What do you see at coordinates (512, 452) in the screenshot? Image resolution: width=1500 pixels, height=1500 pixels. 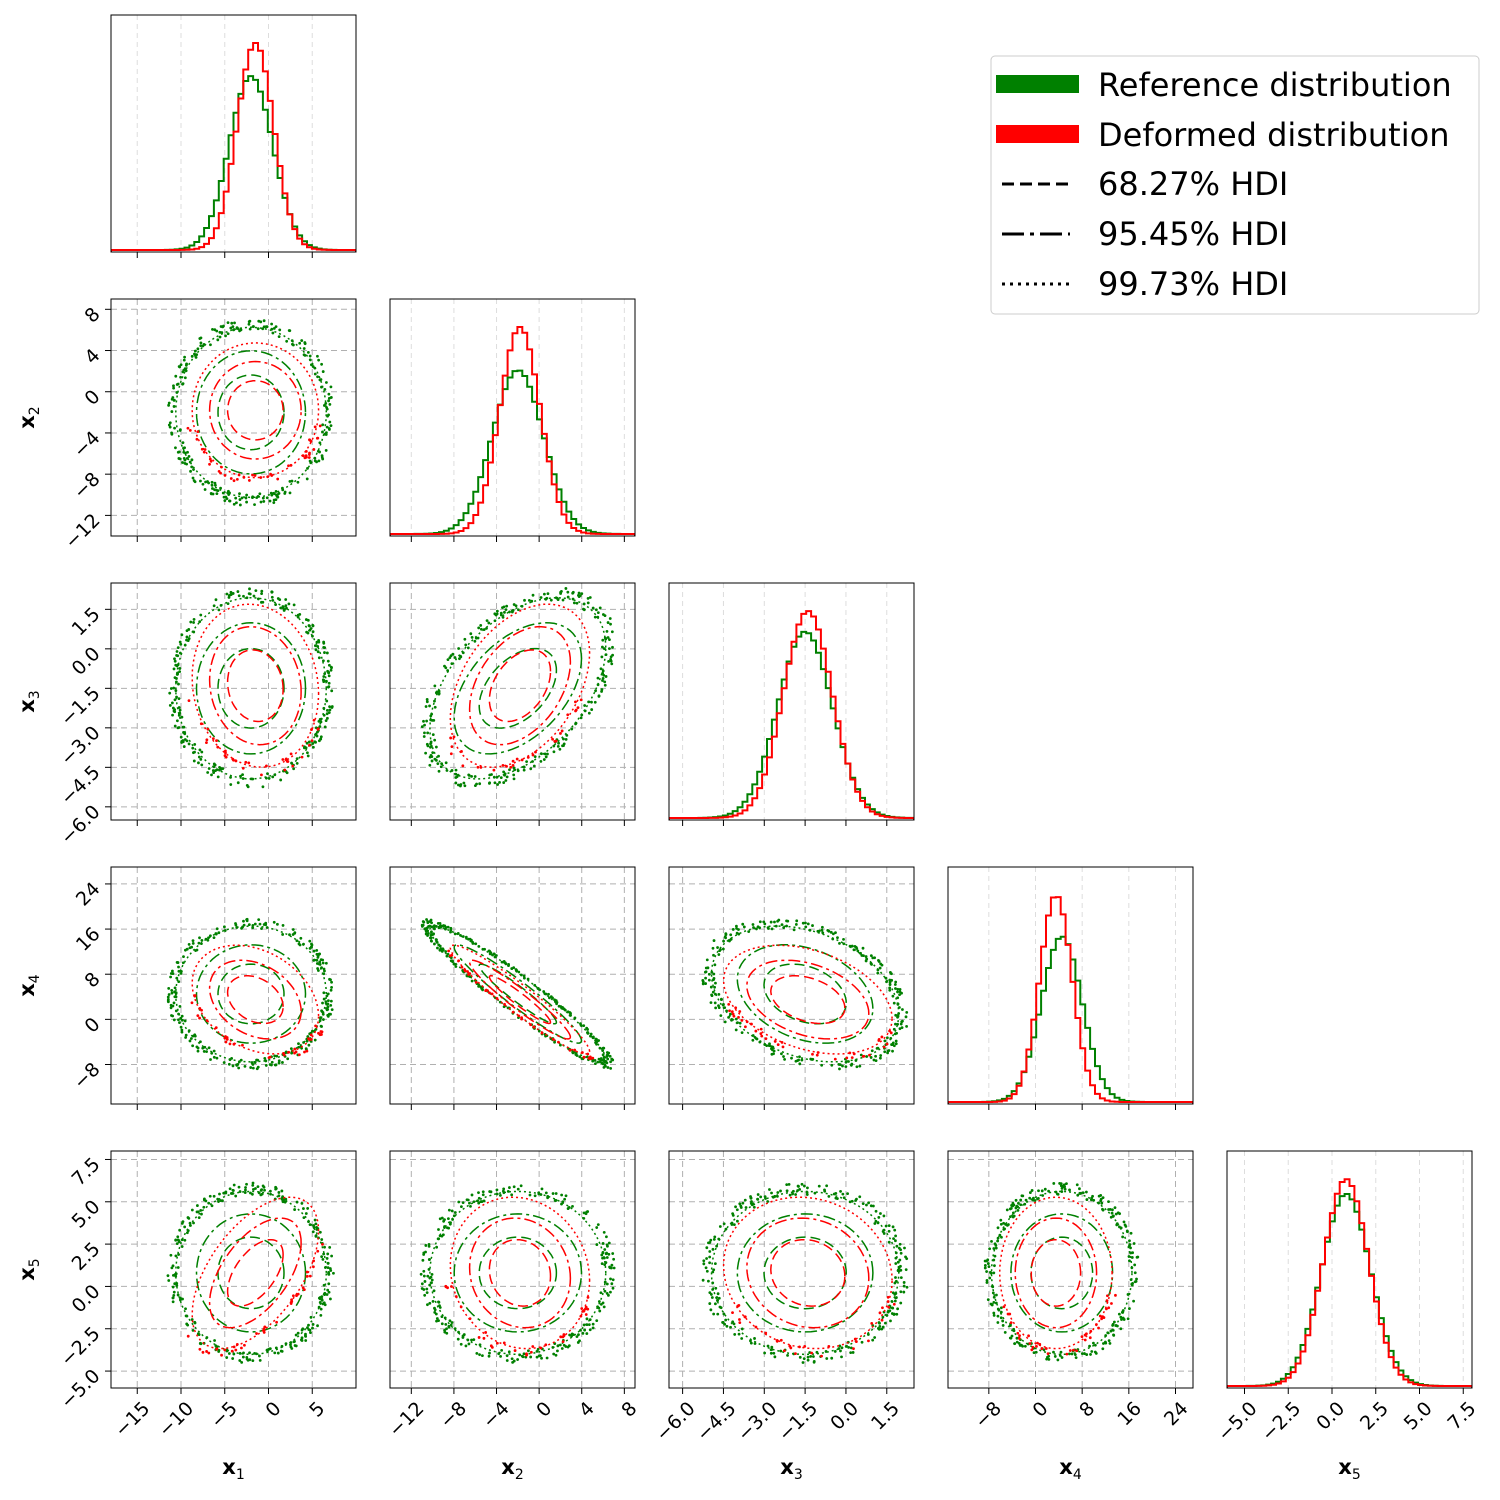 I see `histogram-ref-x2` at bounding box center [512, 452].